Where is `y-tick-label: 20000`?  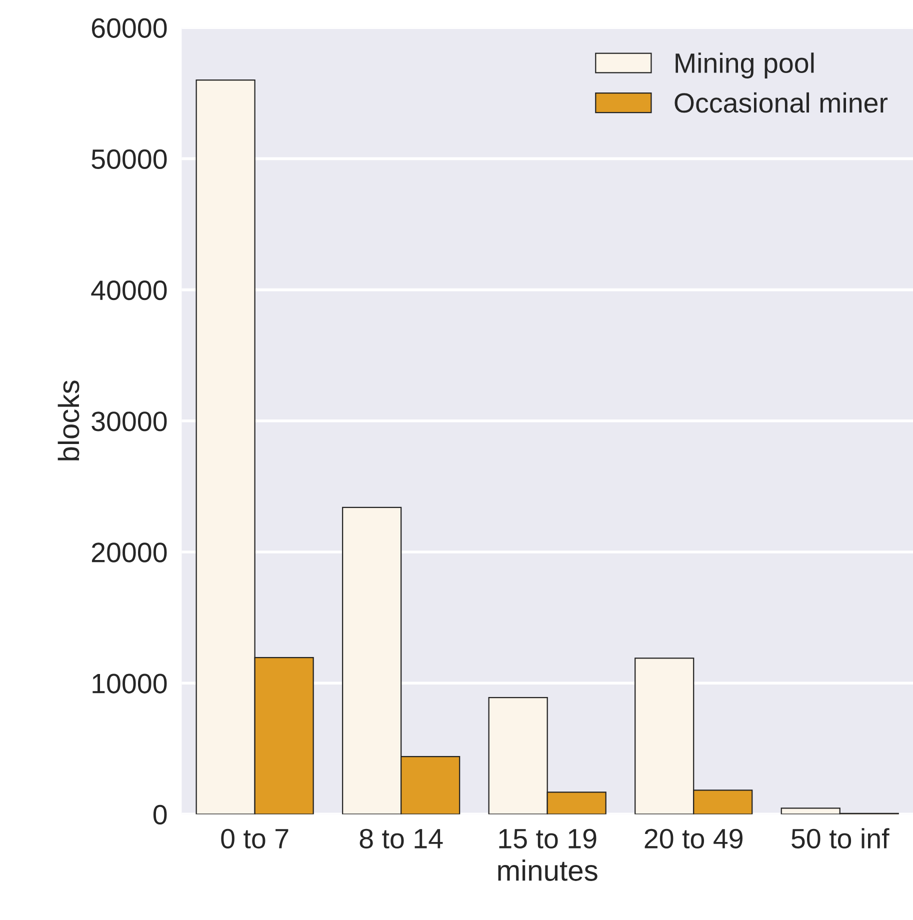 y-tick-label: 20000 is located at coordinates (129, 552).